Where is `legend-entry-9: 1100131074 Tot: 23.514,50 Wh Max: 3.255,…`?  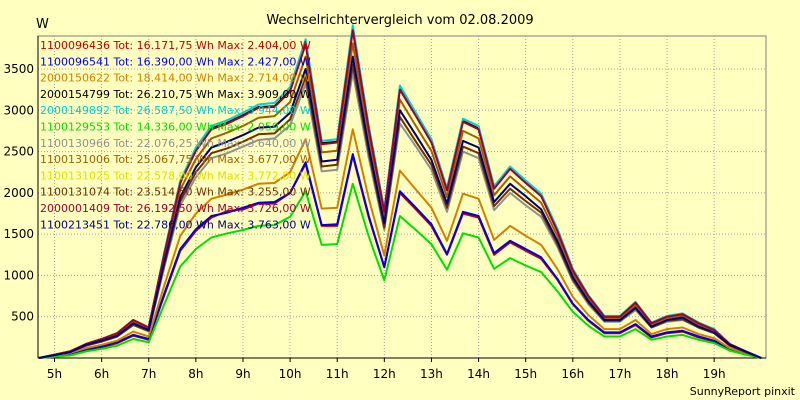 legend-entry-9: 1100131074 Tot: 23.514,50 Wh Max: 3.255,… is located at coordinates (175, 192).